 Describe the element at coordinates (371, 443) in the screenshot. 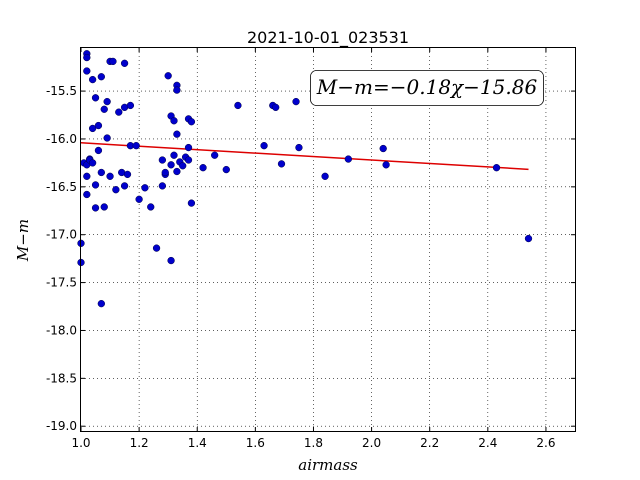

I see `x-tick-label: 2.0` at that location.